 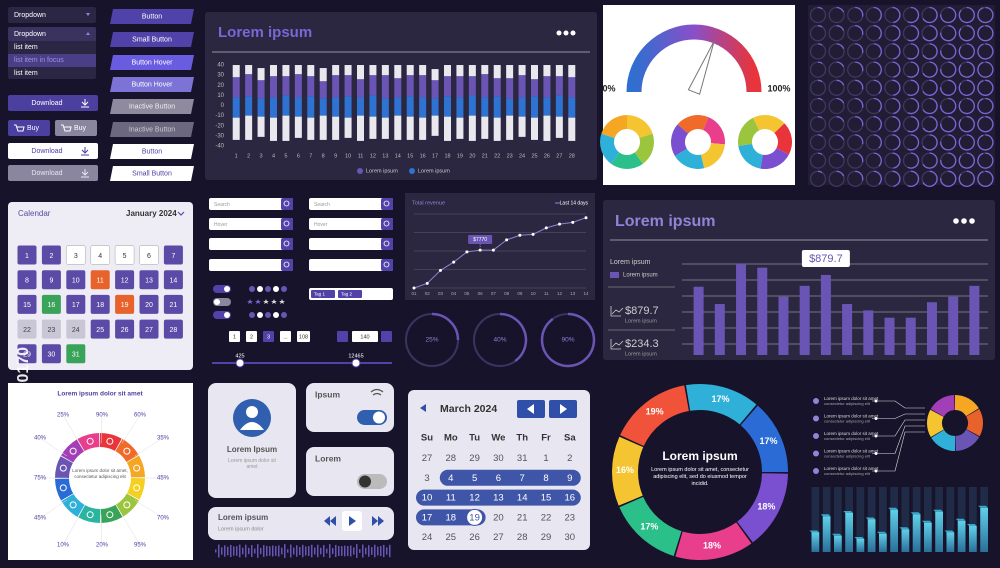 I want to click on calendar-day: 23, so click(x=570, y=517).